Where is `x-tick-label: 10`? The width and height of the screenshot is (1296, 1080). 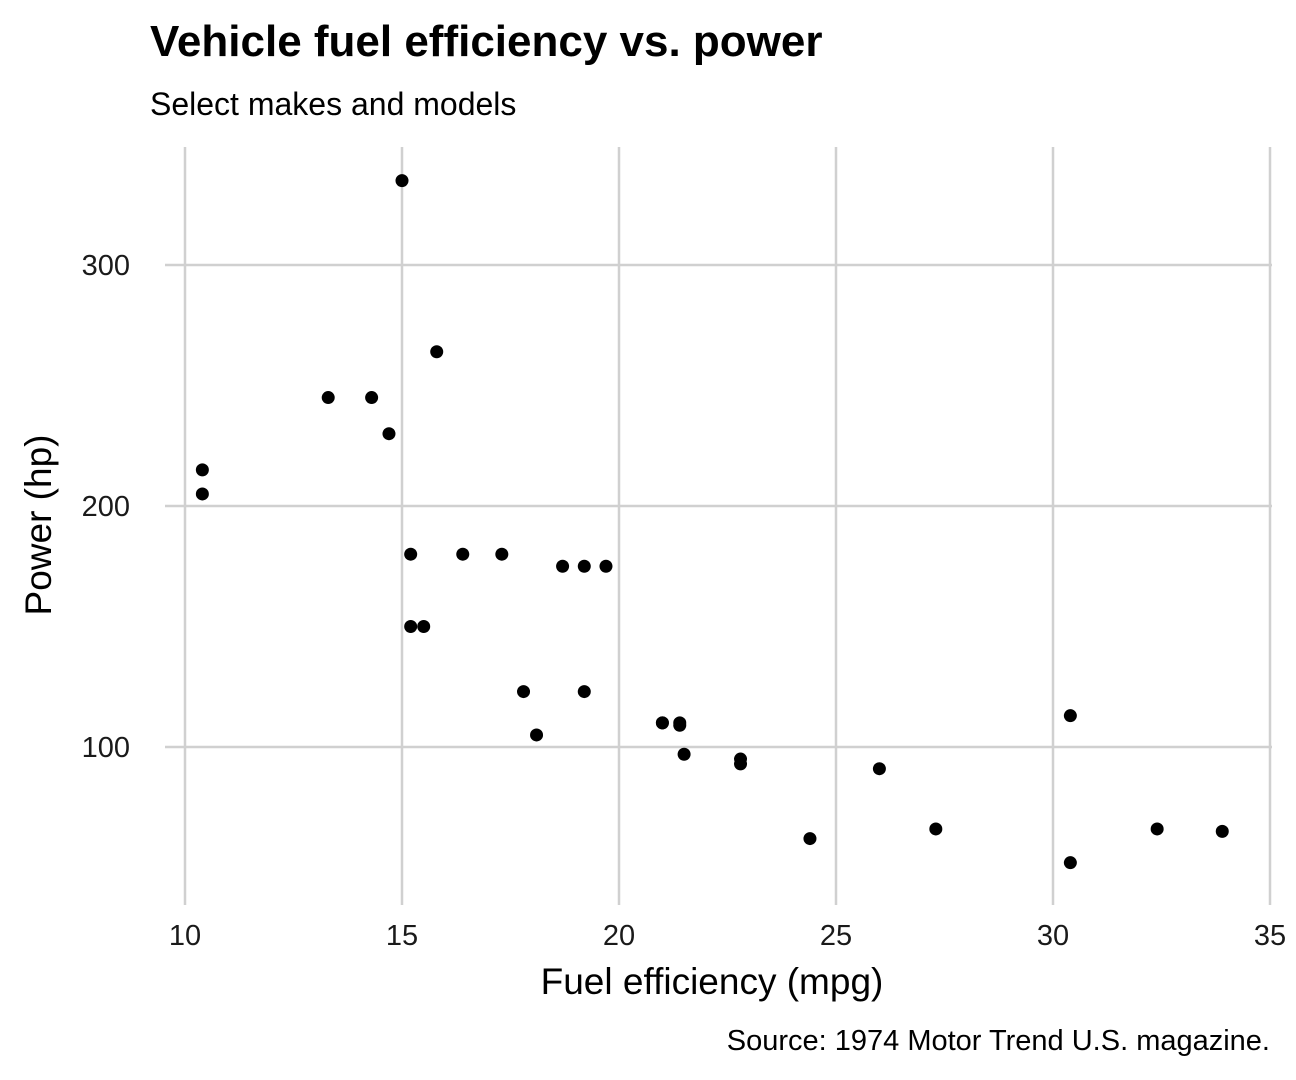
x-tick-label: 10 is located at coordinates (185, 936).